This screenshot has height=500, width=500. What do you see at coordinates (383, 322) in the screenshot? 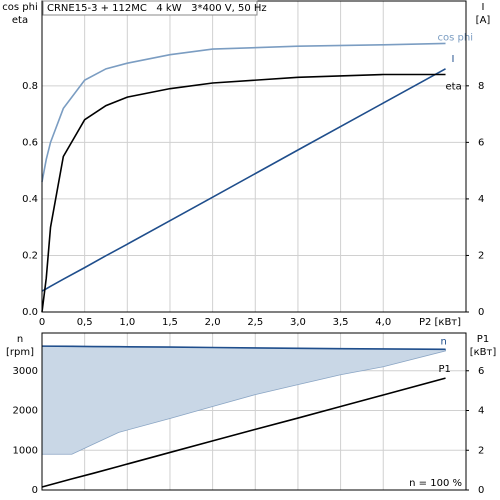
I see `x-tick-label: 4,0` at bounding box center [383, 322].